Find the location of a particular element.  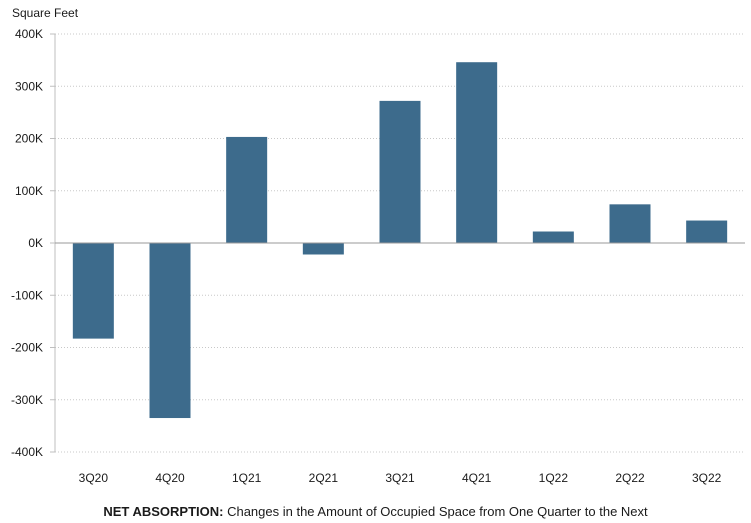

bar-3q22 is located at coordinates (706, 232).